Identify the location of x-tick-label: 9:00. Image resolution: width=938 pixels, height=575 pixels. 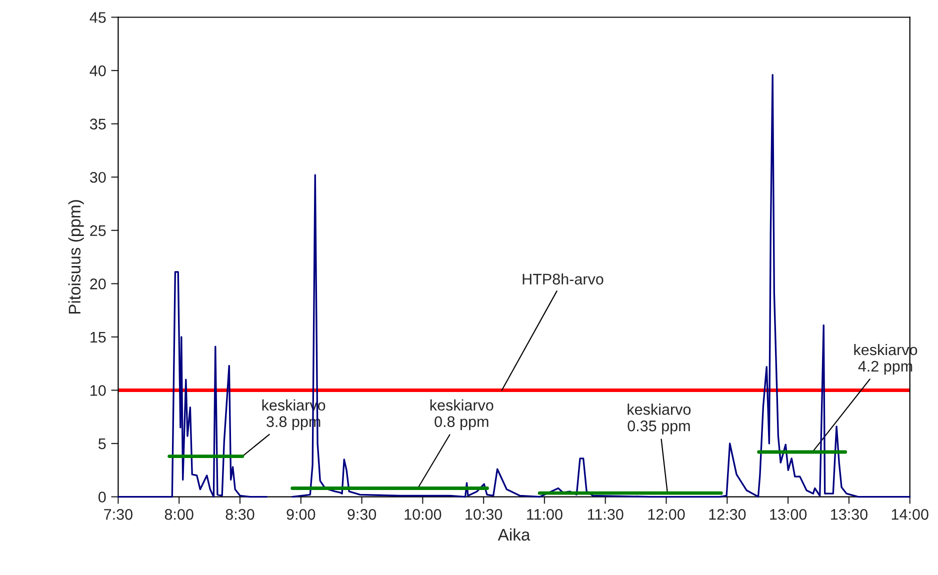
(301, 514).